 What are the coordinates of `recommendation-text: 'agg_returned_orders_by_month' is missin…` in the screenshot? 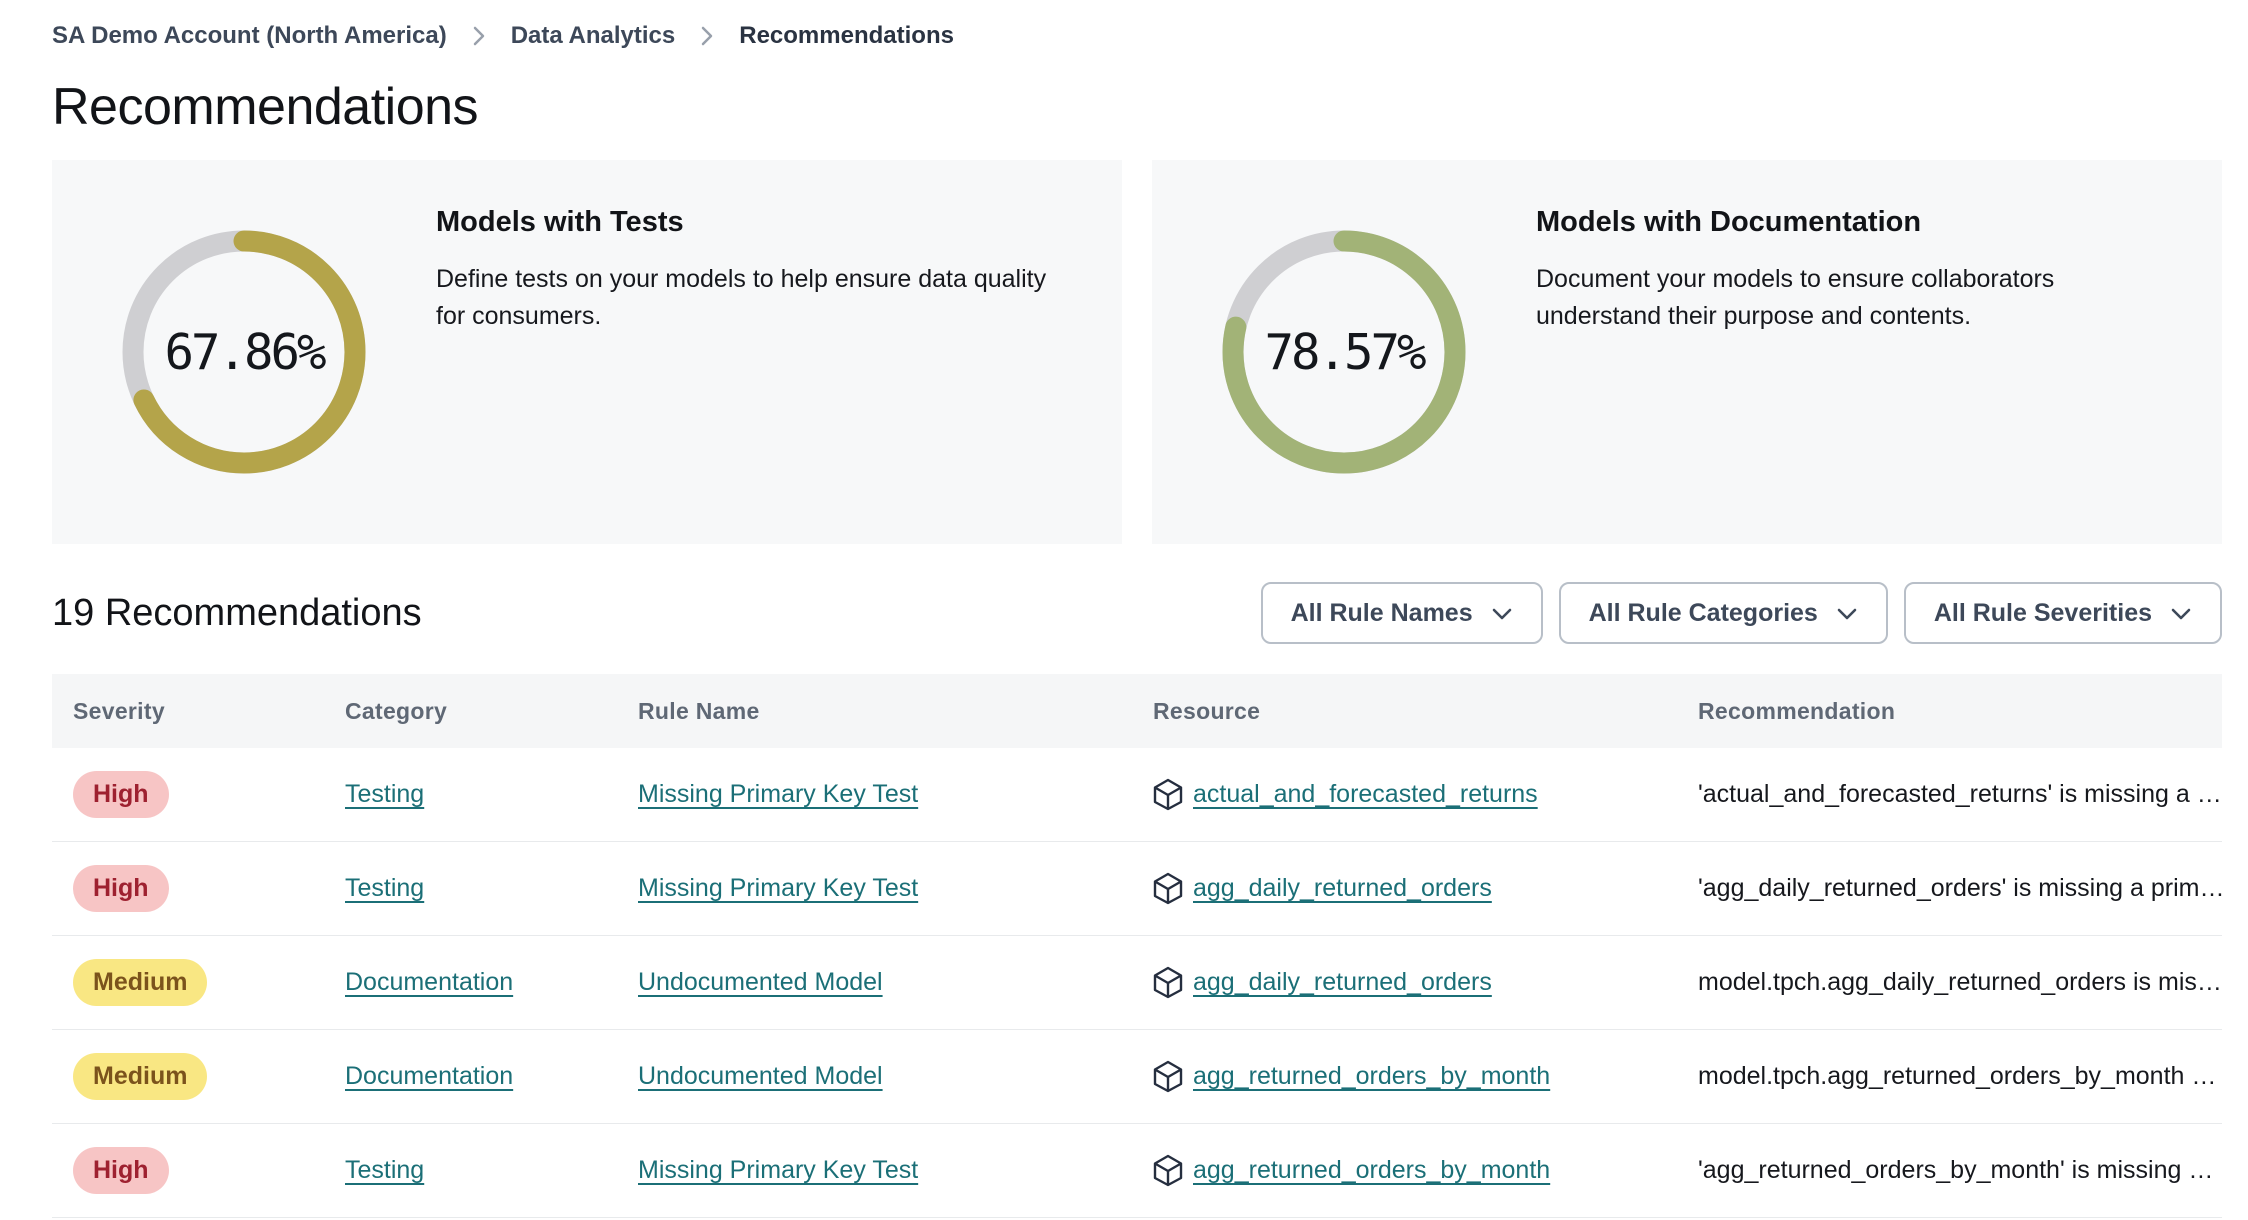 It's located at (1956, 1170).